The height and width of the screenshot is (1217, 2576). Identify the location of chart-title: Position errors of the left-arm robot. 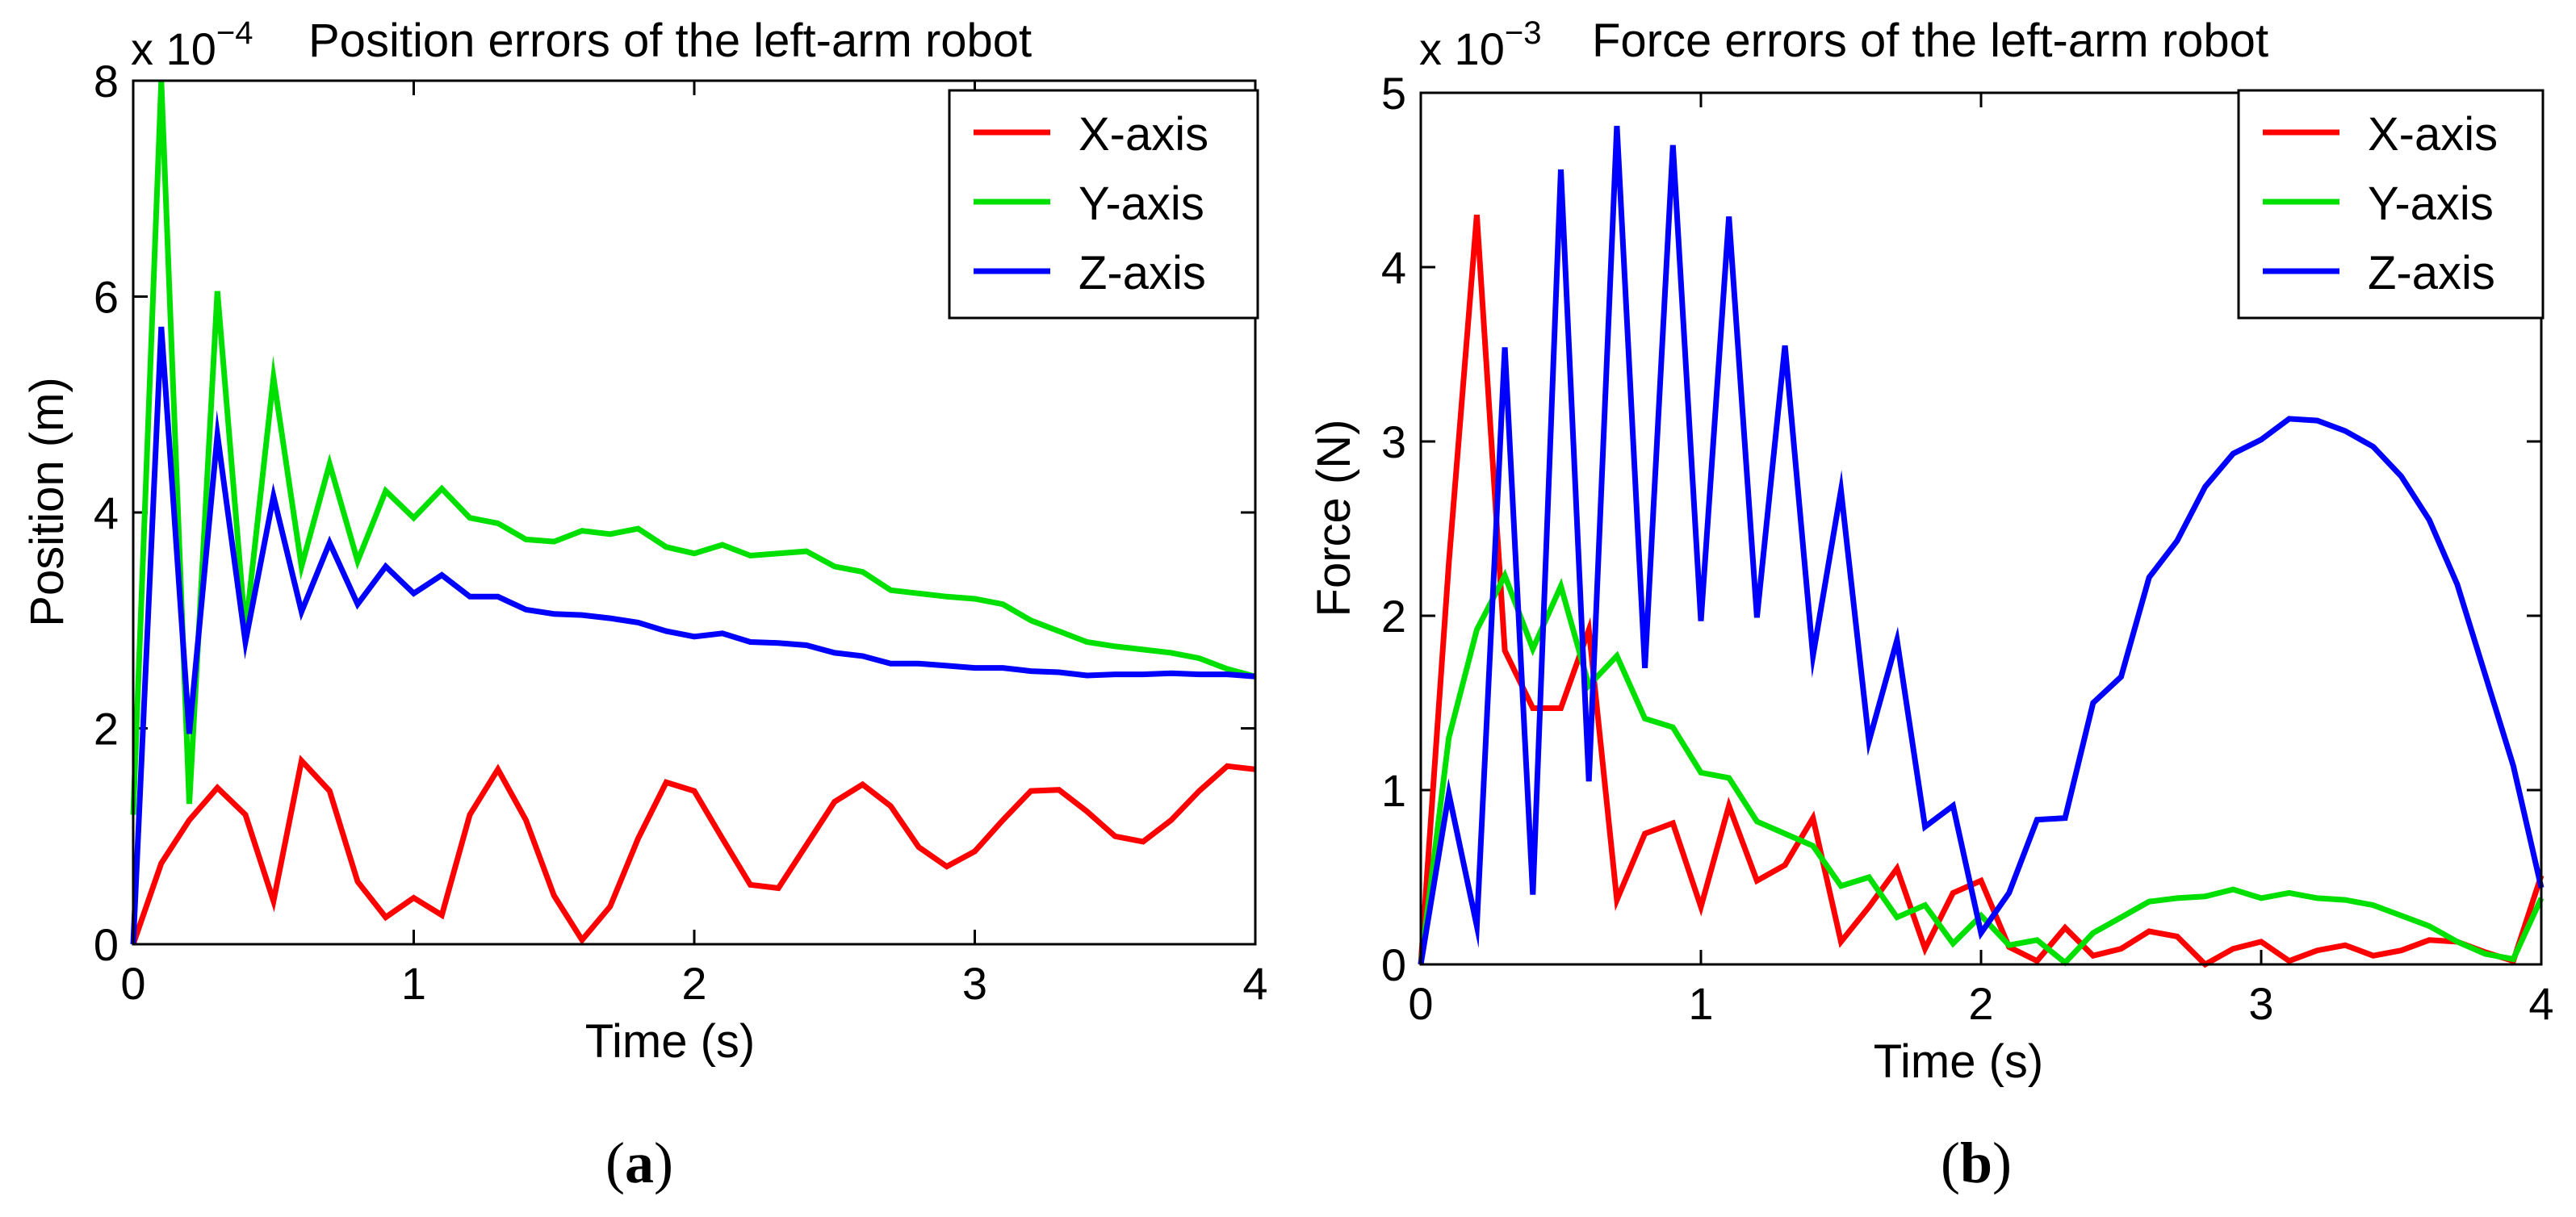
(670, 41).